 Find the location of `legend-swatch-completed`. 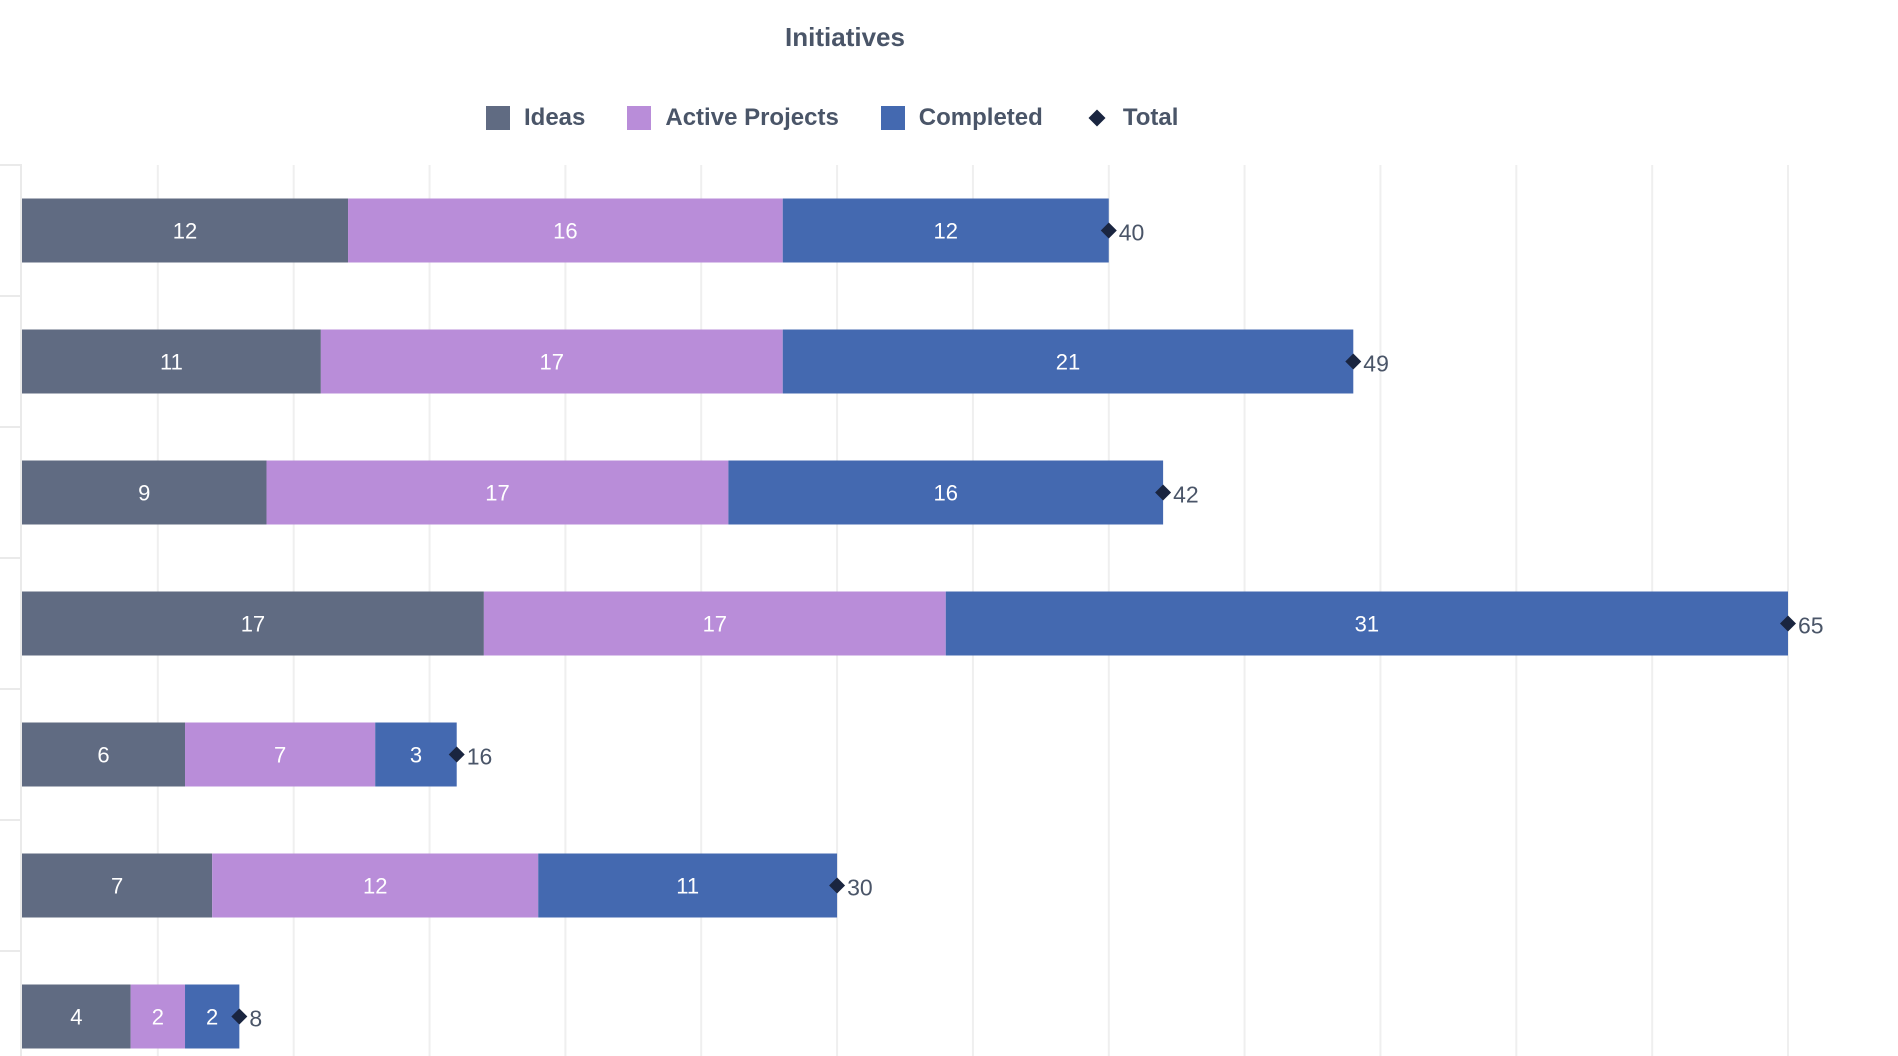

legend-swatch-completed is located at coordinates (892, 118).